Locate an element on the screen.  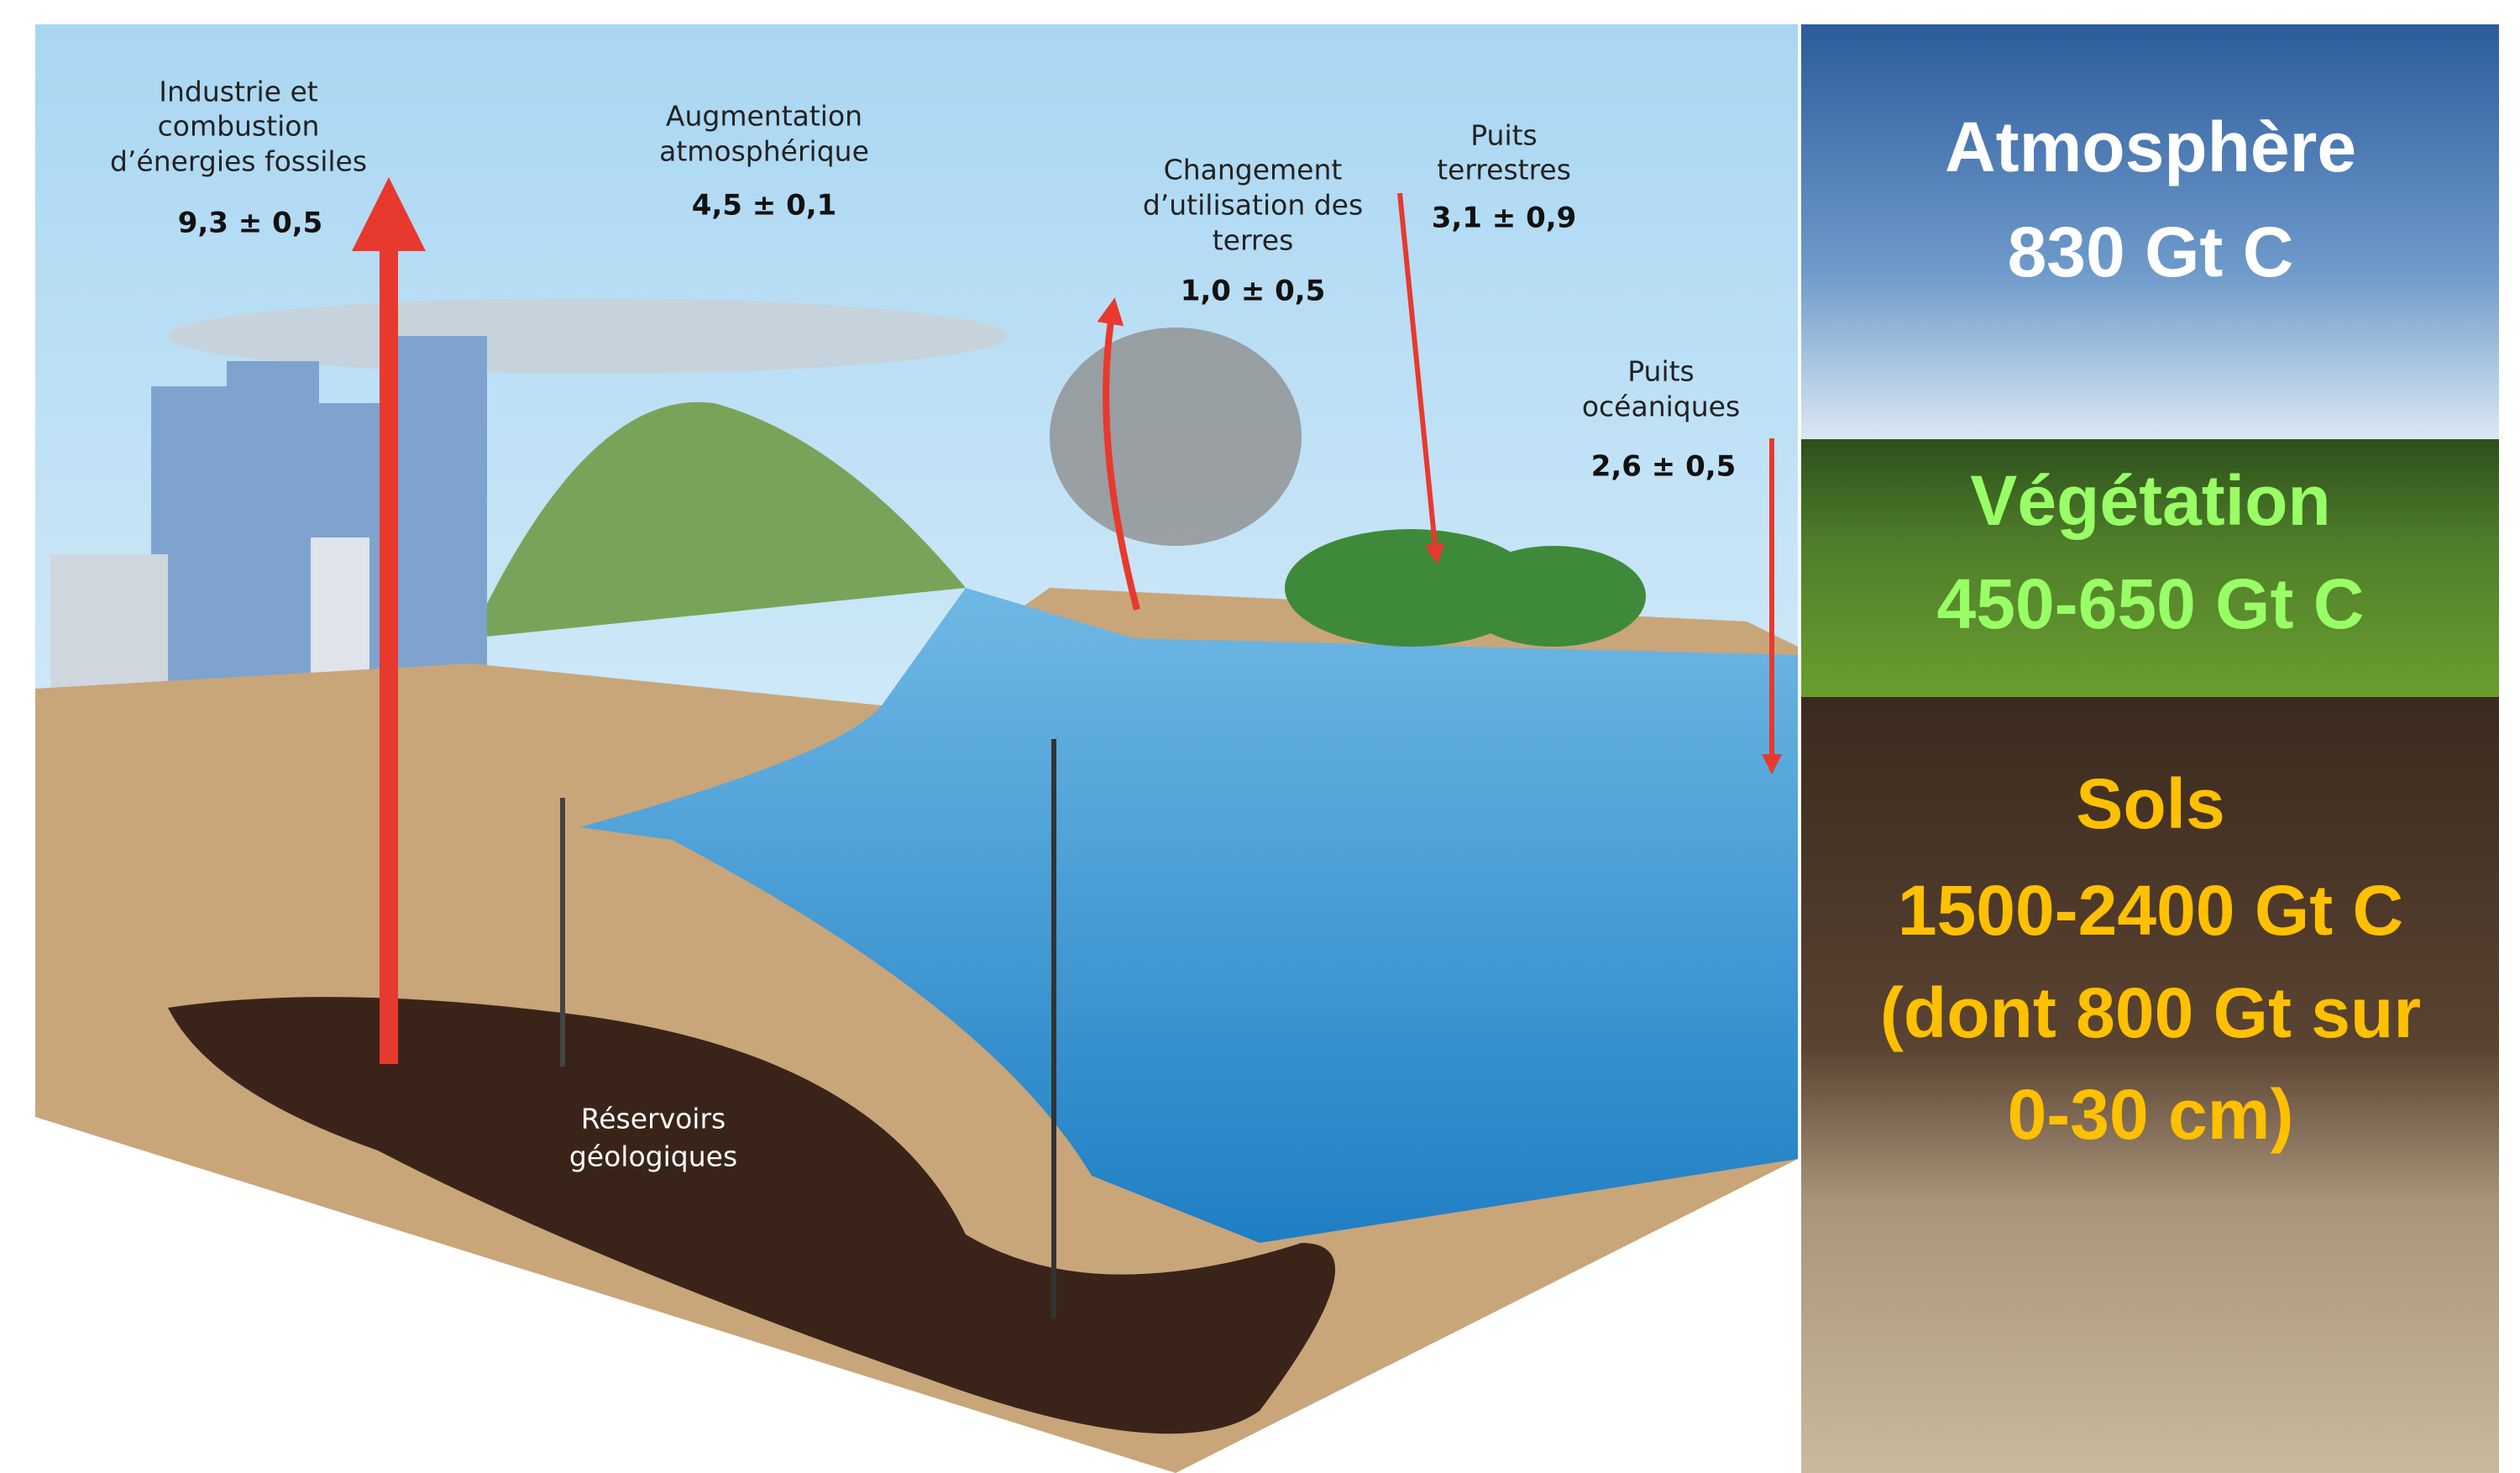
reservoir-stock: 450-650 Gt C is located at coordinates (2151, 603).